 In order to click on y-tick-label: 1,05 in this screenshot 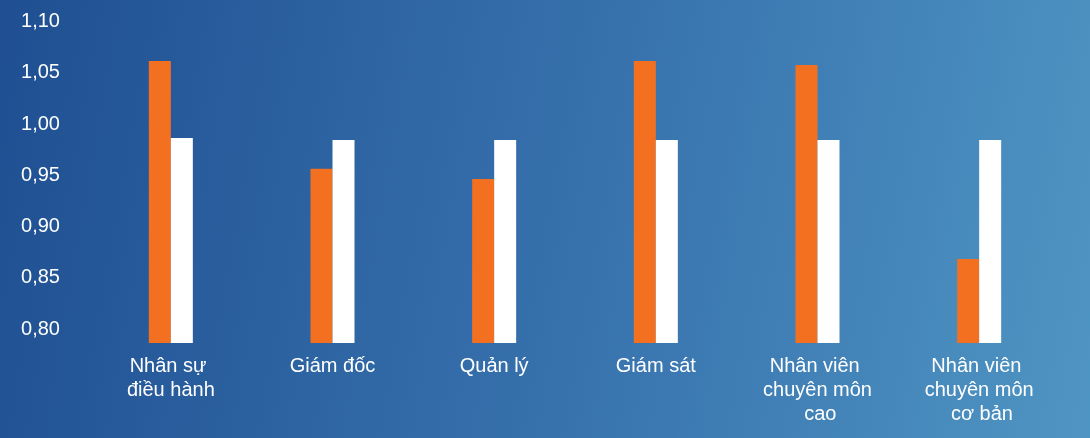, I will do `click(40, 71)`.